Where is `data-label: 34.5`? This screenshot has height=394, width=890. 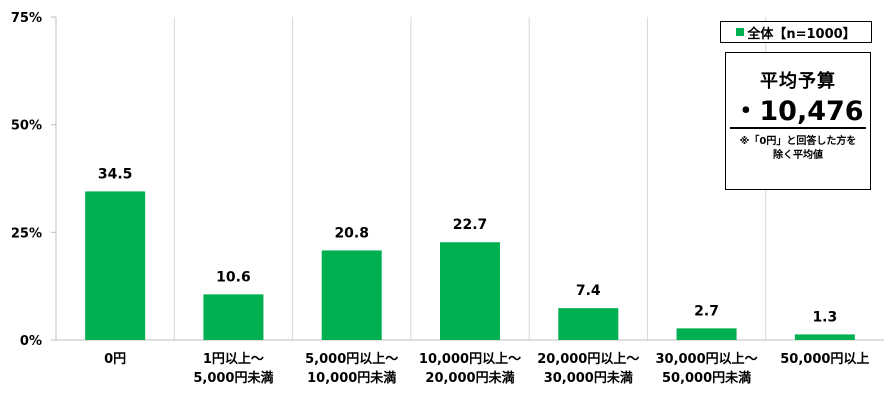 data-label: 34.5 is located at coordinates (115, 174).